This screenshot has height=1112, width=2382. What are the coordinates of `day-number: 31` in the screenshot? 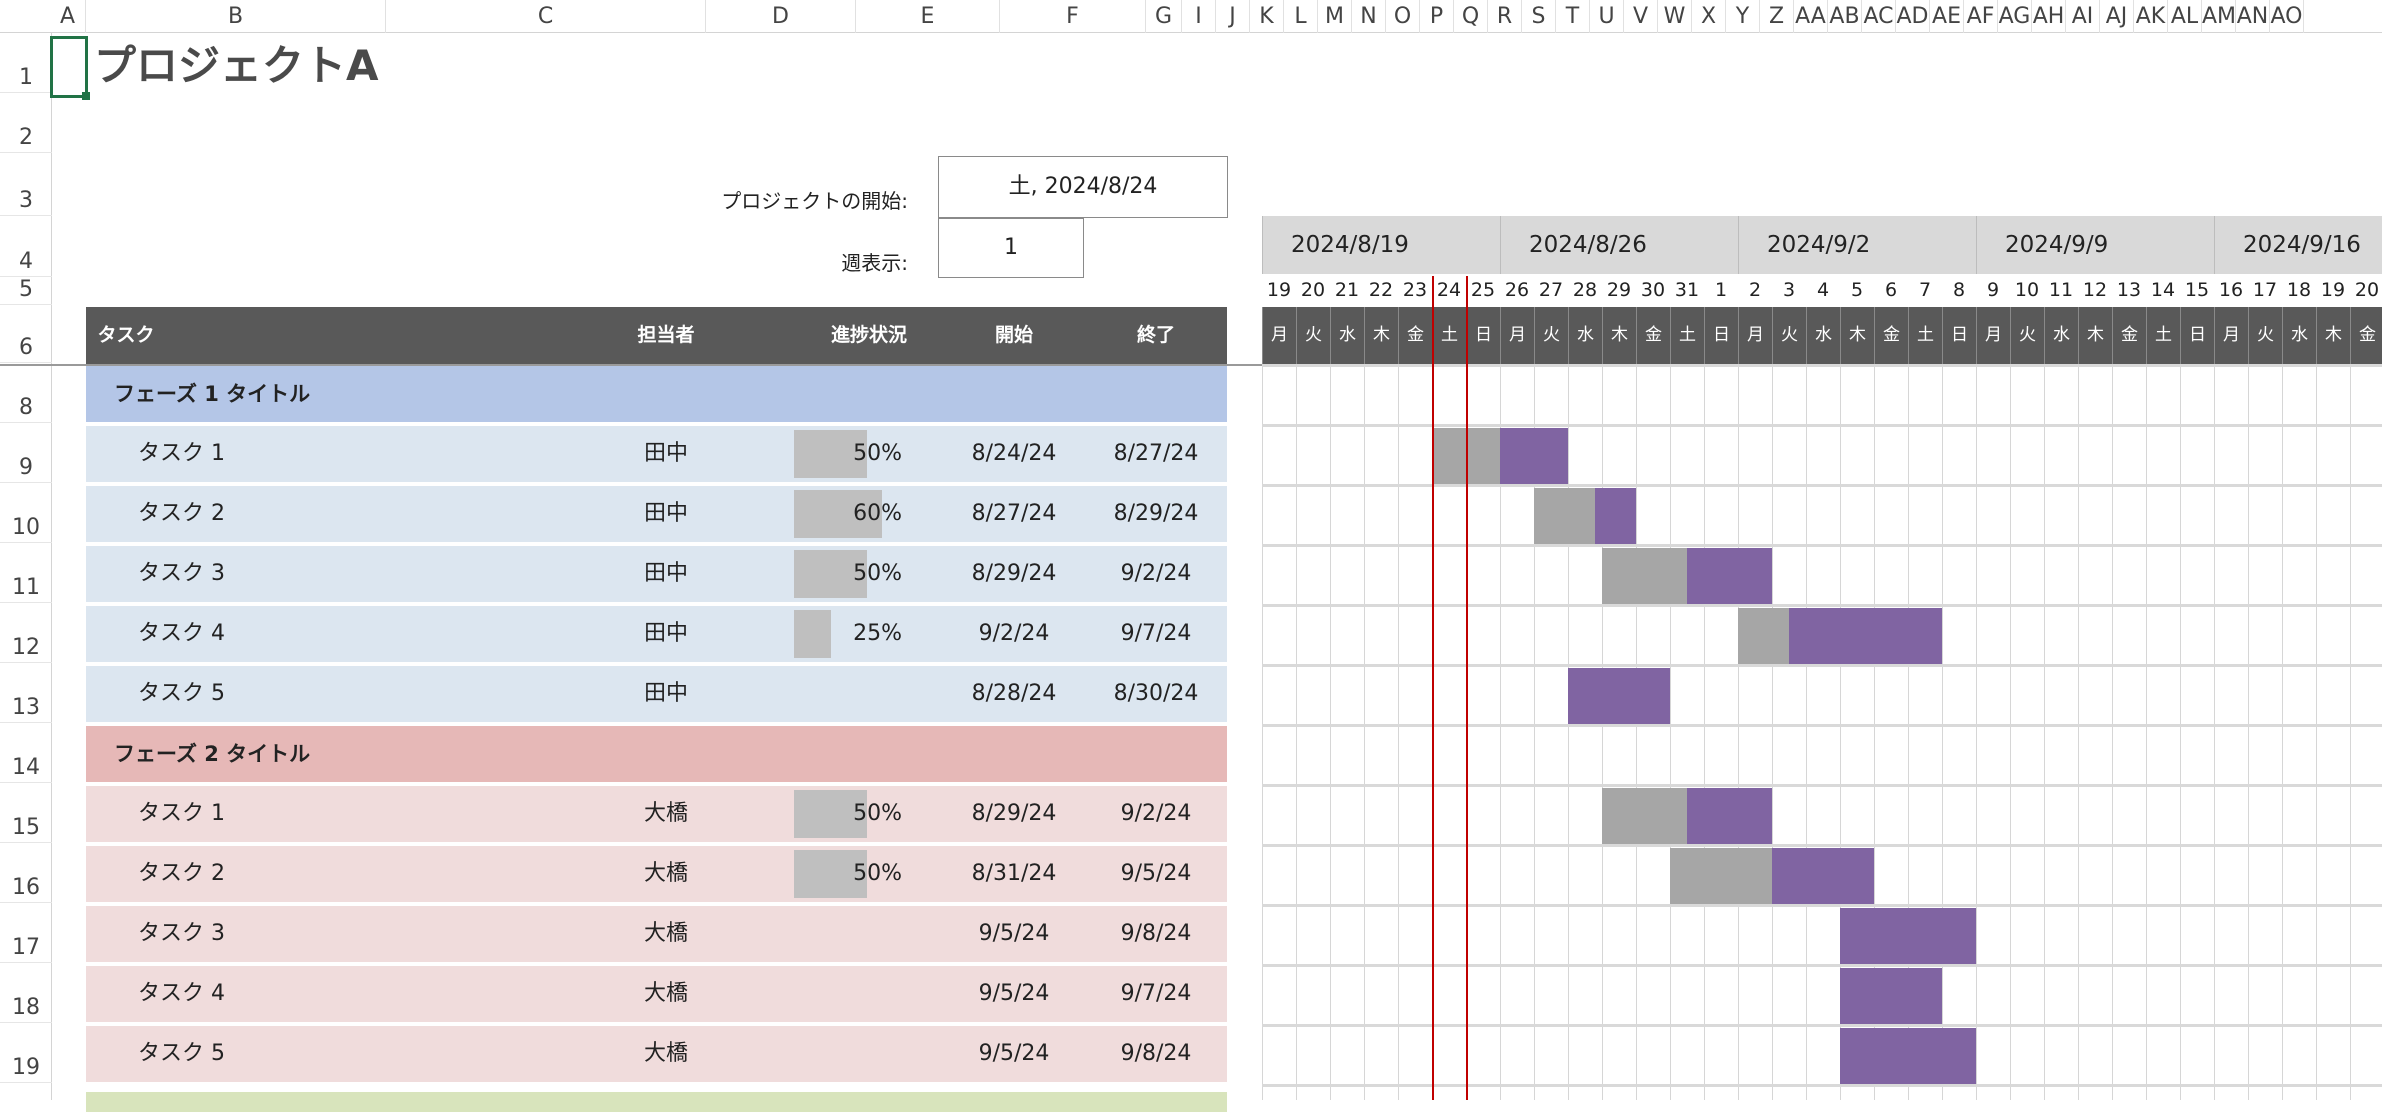 It's located at (1687, 290).